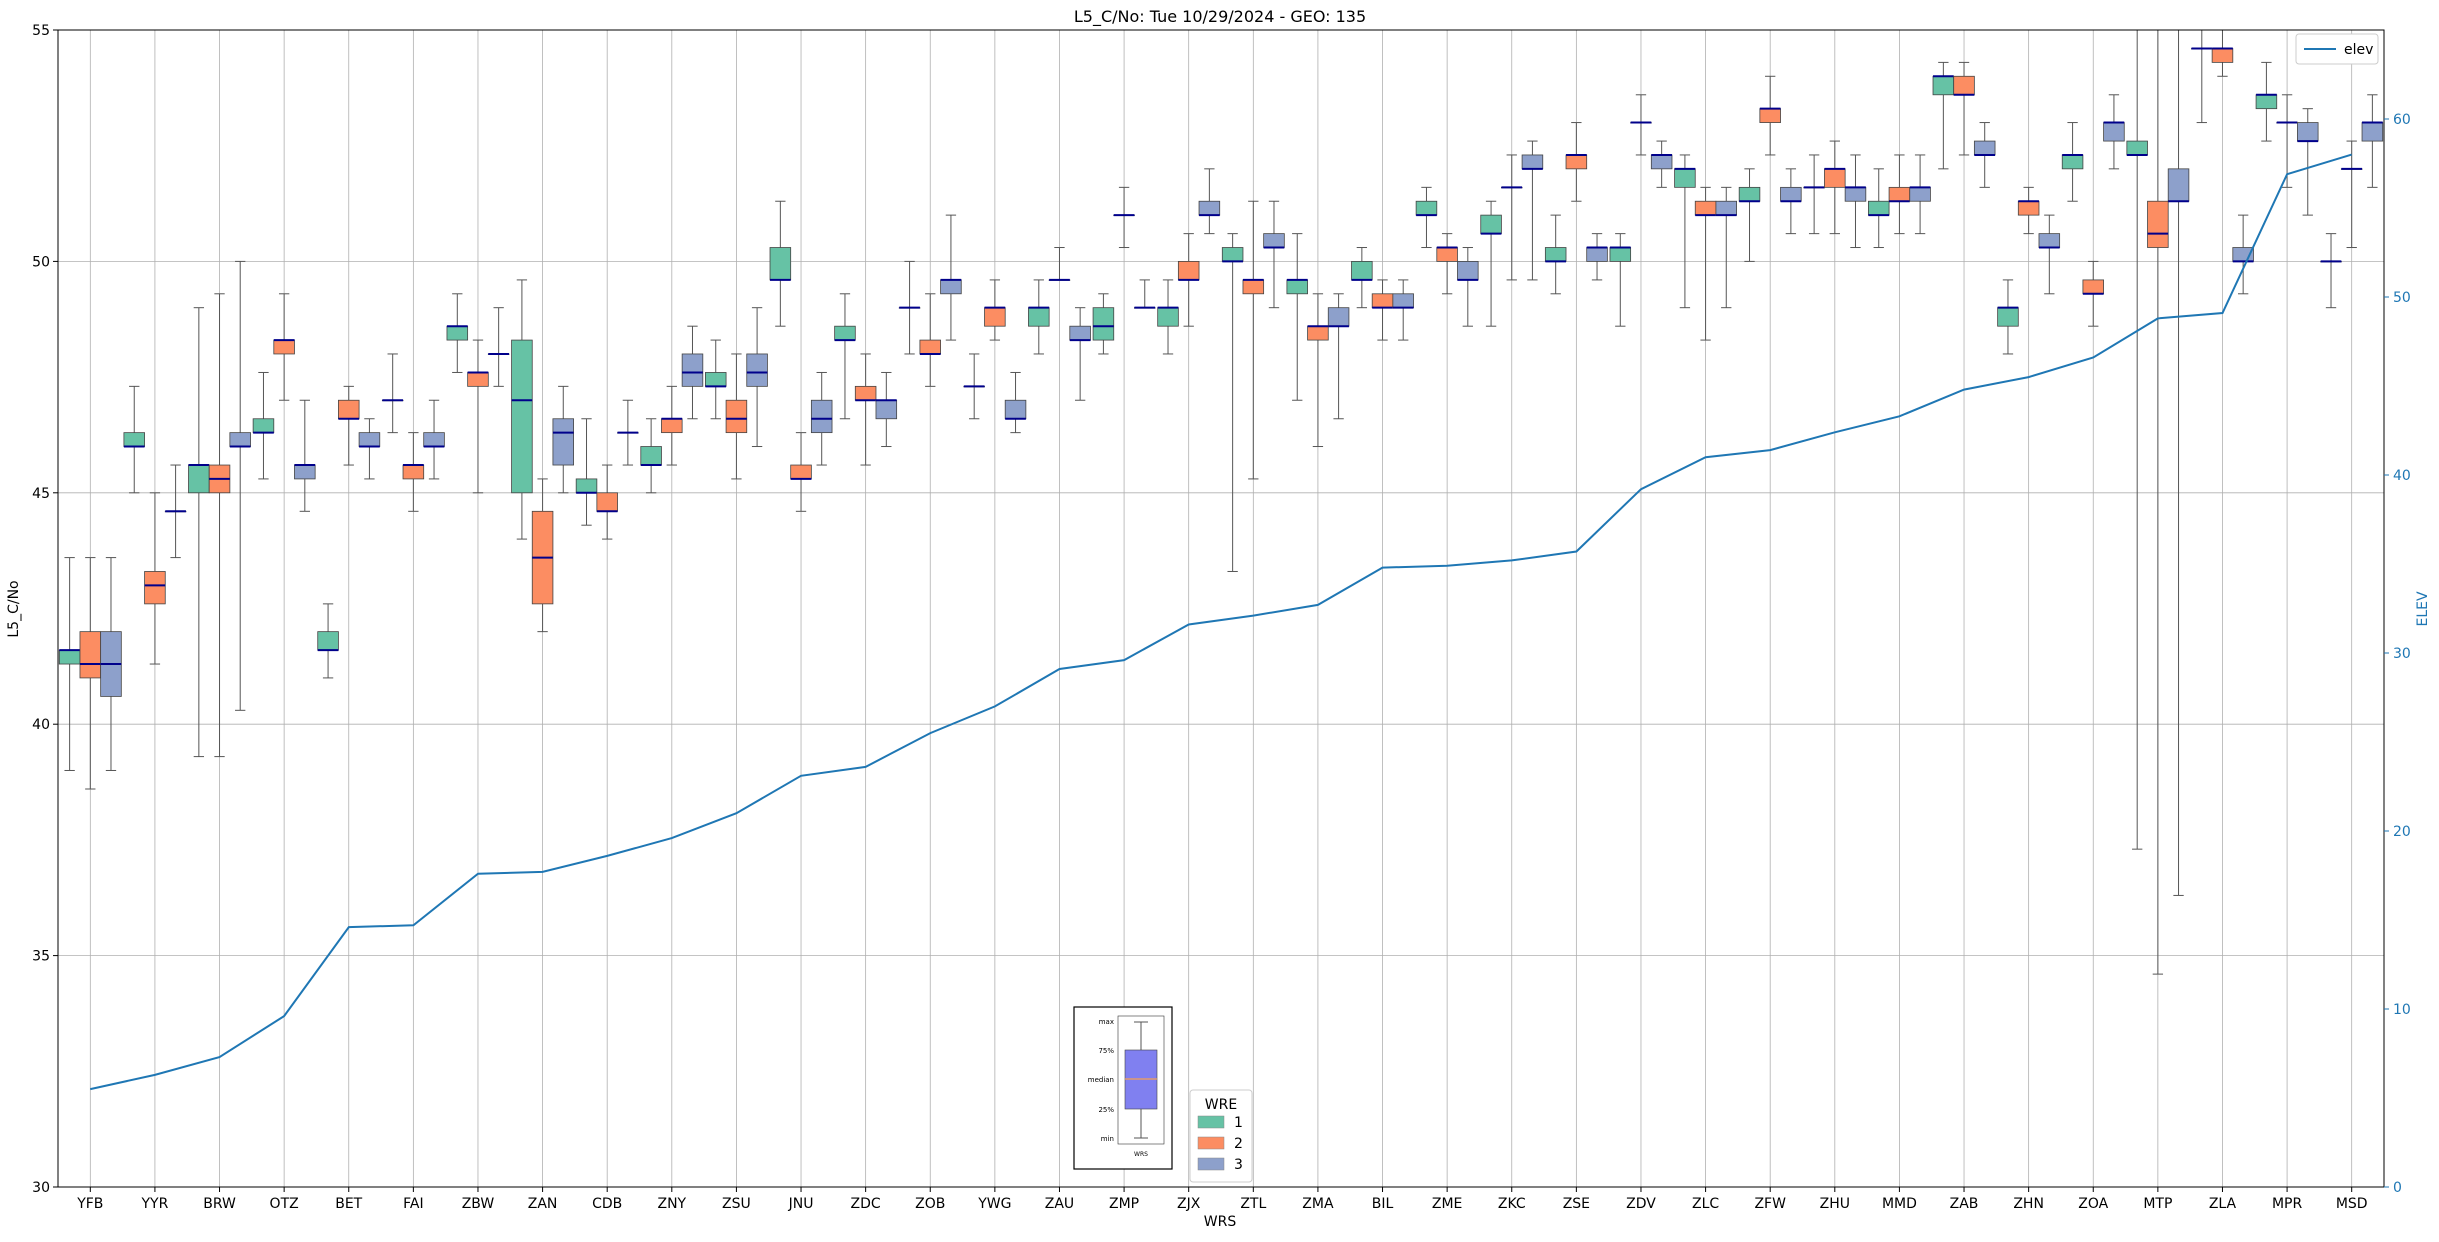 The height and width of the screenshot is (1242, 2439). I want to click on inset-label-max: max, so click(1106, 1022).